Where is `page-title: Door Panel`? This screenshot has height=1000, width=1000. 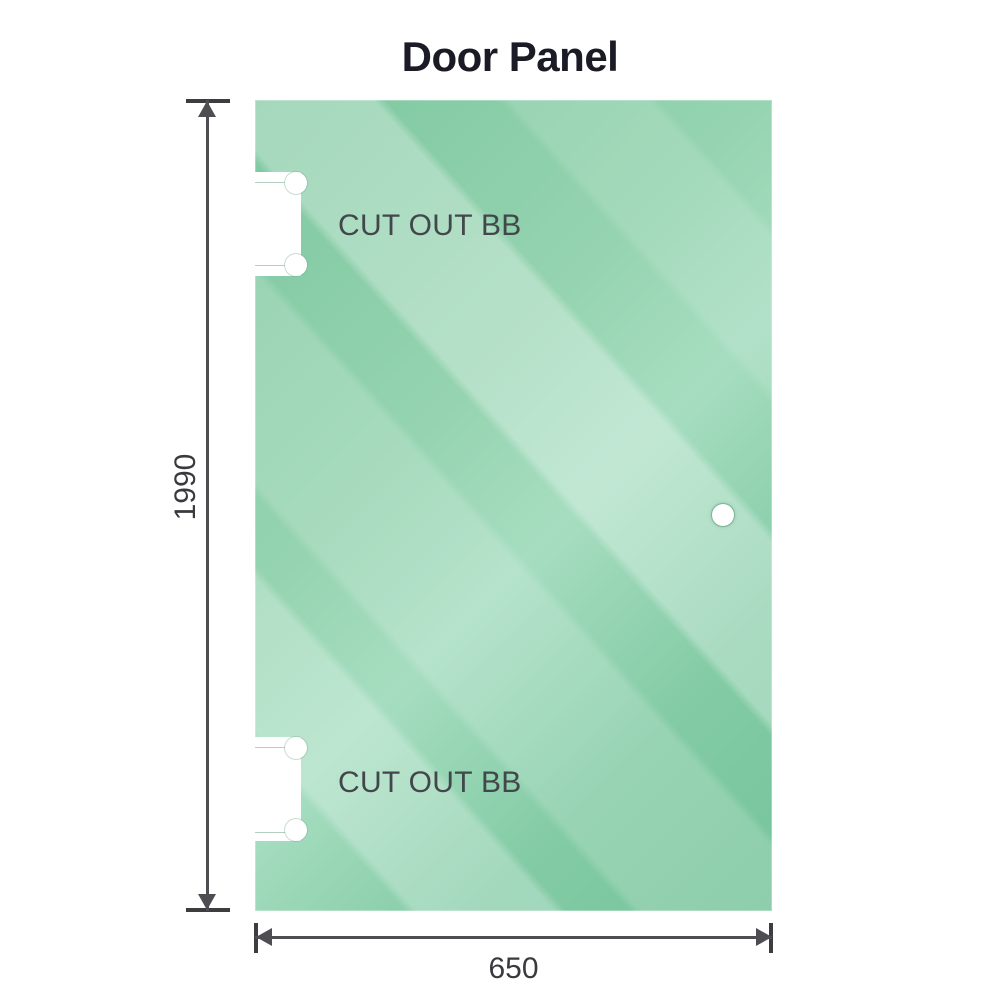 page-title: Door Panel is located at coordinates (510, 56).